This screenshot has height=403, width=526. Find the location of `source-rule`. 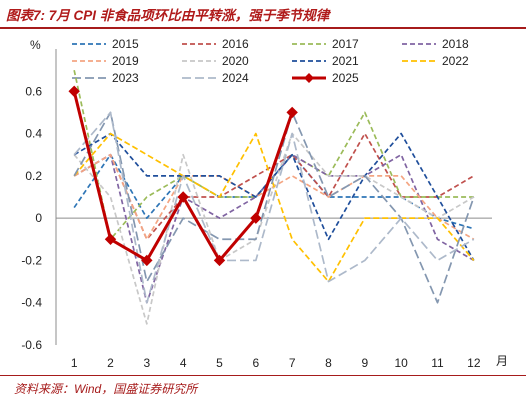

source-rule is located at coordinates (263, 375).